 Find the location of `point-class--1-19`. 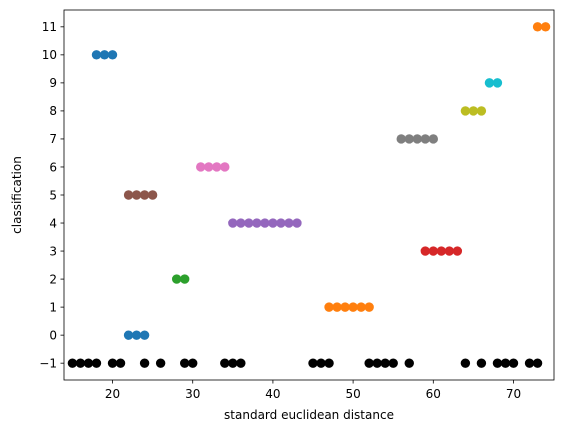

point-class--1-19 is located at coordinates (393, 363).